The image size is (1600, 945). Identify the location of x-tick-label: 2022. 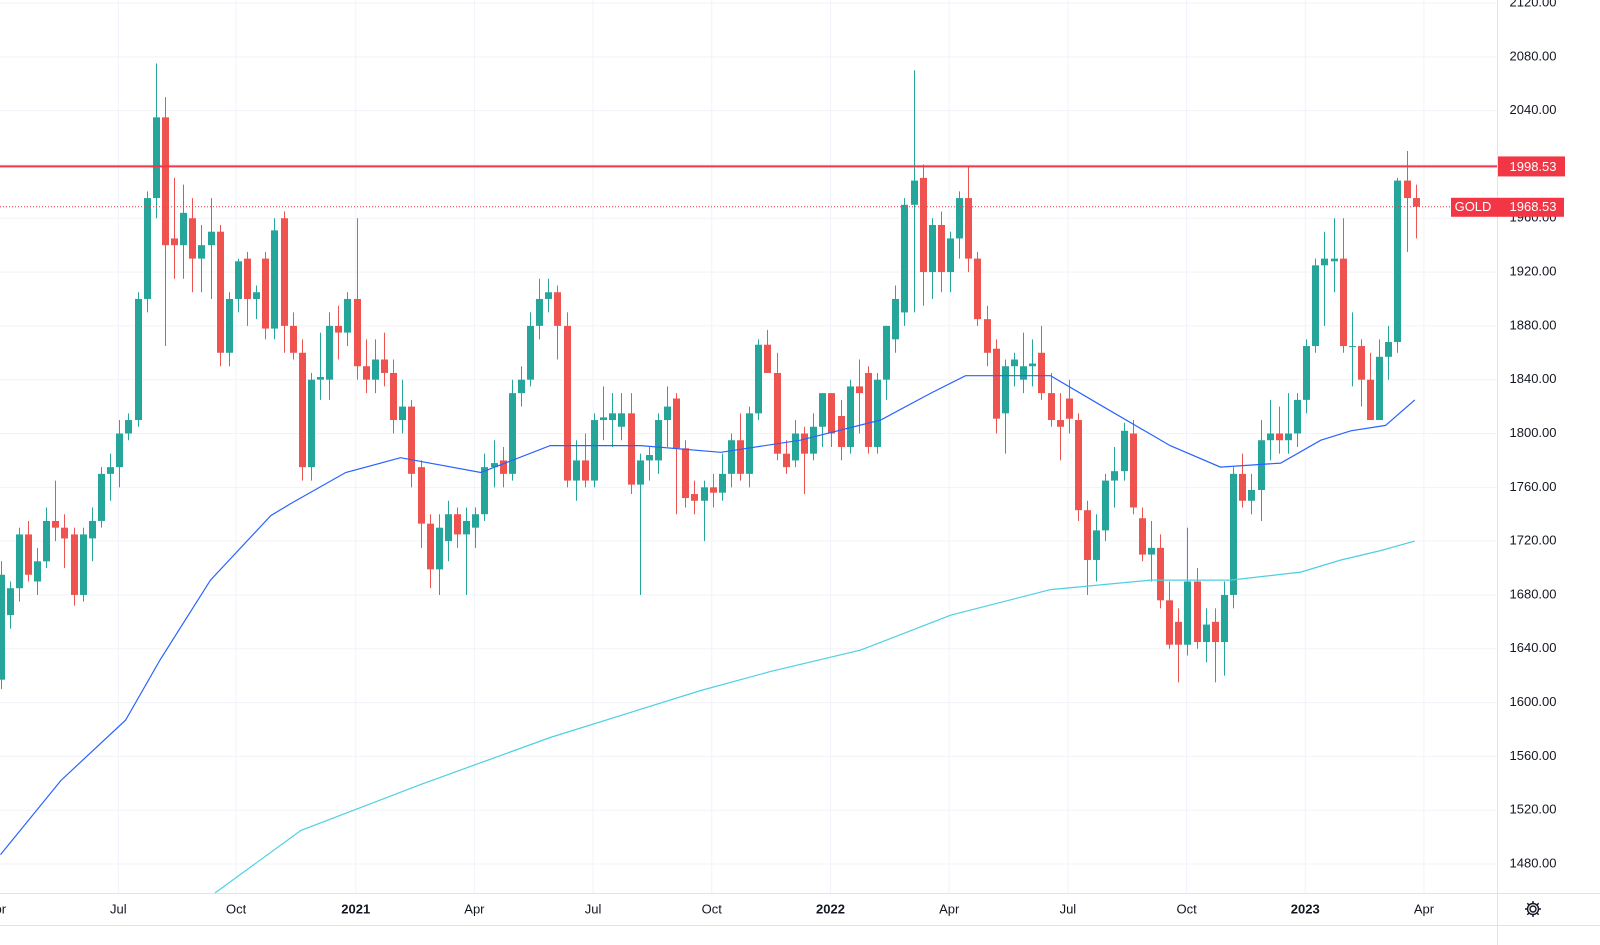
(830, 908).